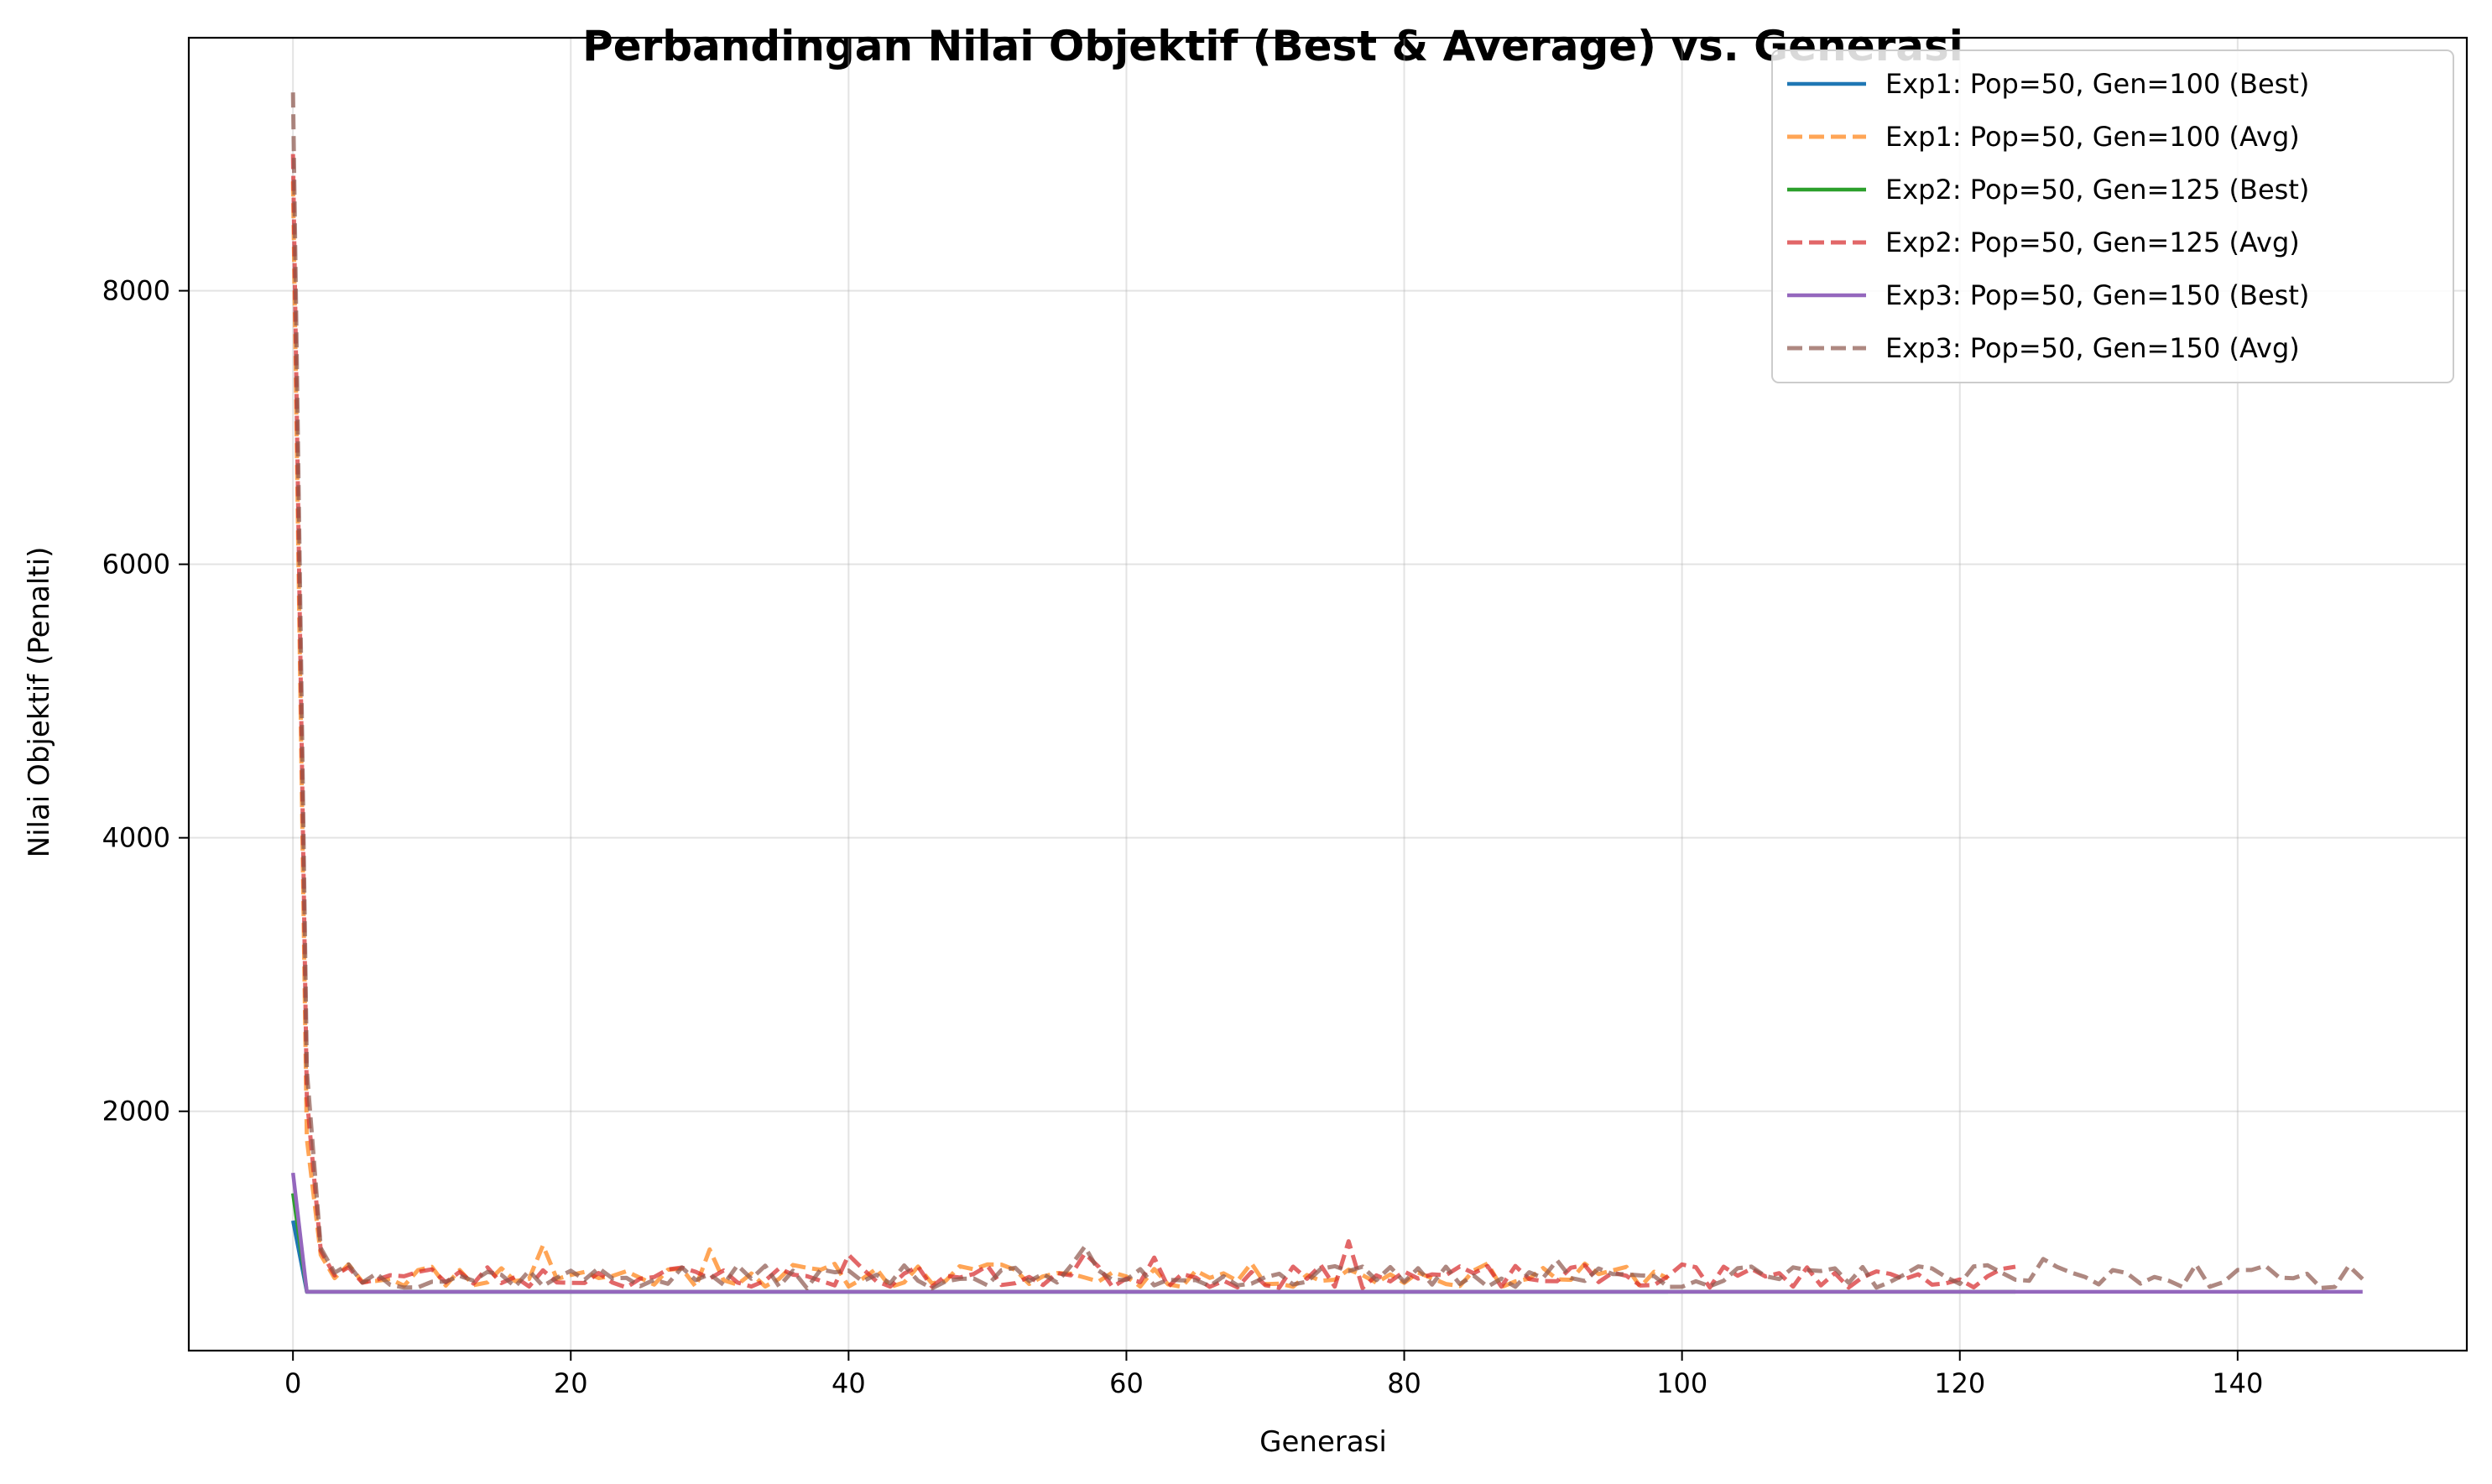 The height and width of the screenshot is (1484, 2492). I want to click on legend-box, so click(2112, 216).